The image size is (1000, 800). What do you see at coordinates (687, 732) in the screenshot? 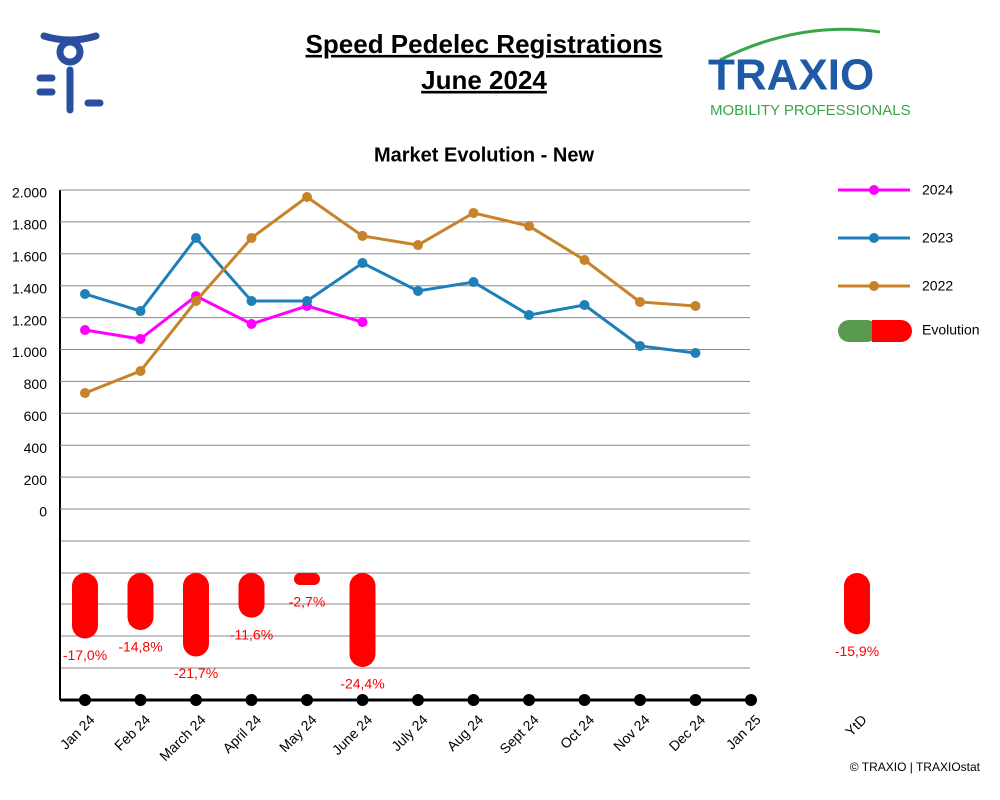
I see `x-tick-label: Dec 24` at bounding box center [687, 732].